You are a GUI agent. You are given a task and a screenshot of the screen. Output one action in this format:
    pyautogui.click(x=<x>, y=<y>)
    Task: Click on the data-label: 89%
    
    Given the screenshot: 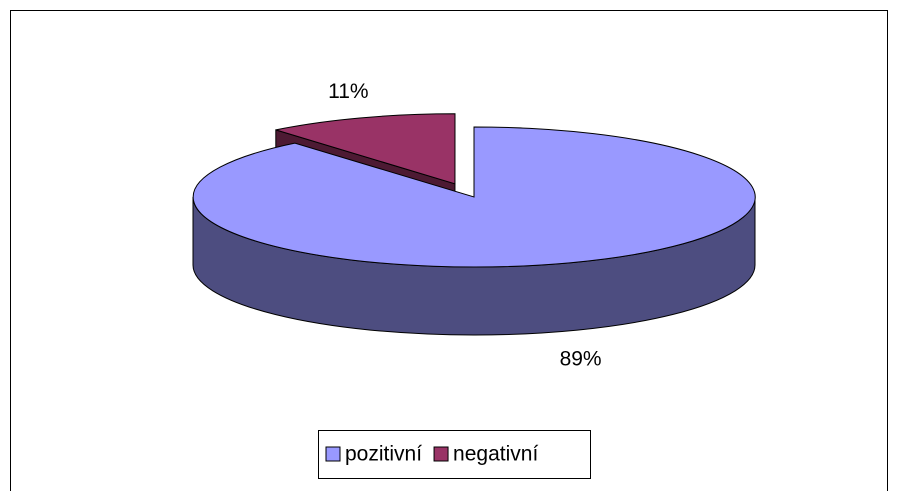 What is the action you would take?
    pyautogui.click(x=581, y=359)
    